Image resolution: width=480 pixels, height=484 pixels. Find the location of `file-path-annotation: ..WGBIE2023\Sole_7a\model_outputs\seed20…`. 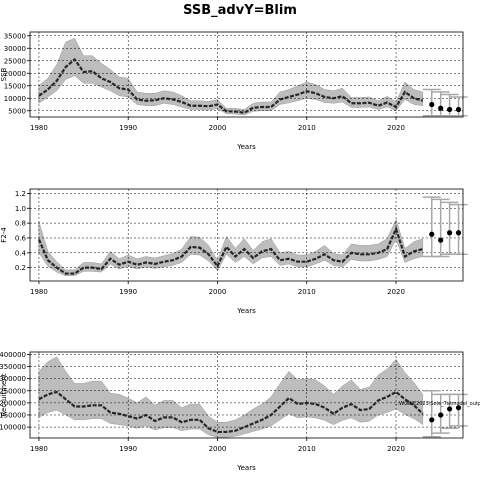

file-path-annotation: ..WGBIE2023\Sole_7a\model_outputs\seed20… is located at coordinates (438, 404).